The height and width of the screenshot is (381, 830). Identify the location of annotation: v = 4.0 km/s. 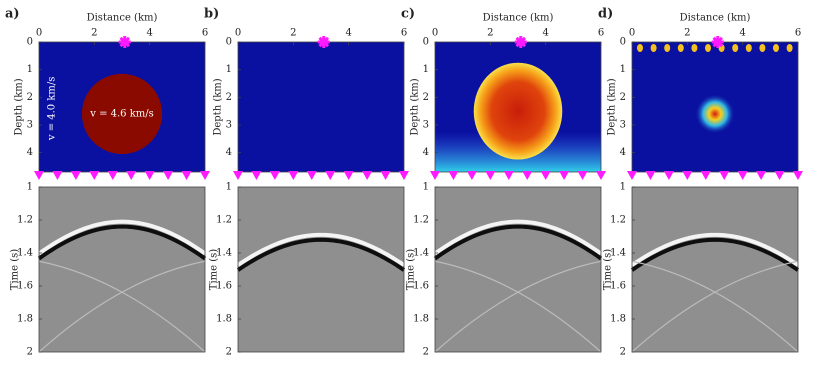
(52, 109).